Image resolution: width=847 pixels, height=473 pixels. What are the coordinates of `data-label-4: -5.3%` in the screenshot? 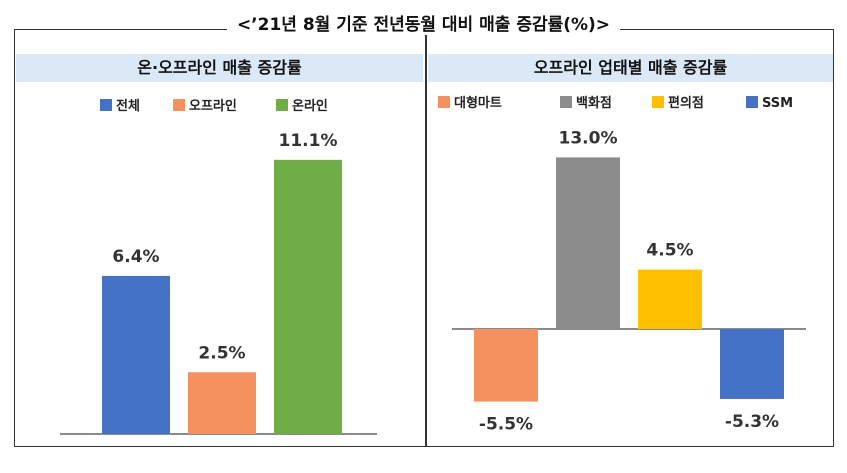 It's located at (752, 422).